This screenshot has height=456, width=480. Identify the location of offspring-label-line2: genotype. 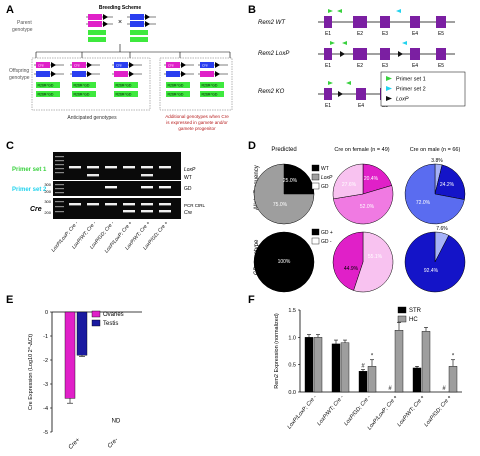
(19, 78).